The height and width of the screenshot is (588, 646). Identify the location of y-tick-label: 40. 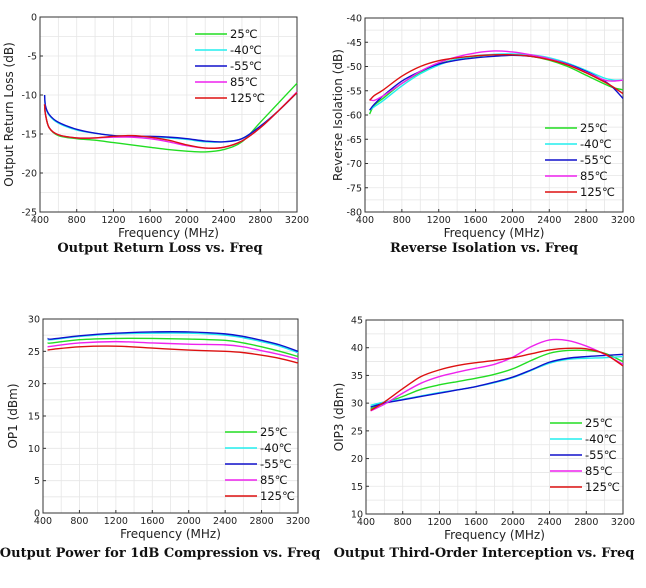
(357, 348).